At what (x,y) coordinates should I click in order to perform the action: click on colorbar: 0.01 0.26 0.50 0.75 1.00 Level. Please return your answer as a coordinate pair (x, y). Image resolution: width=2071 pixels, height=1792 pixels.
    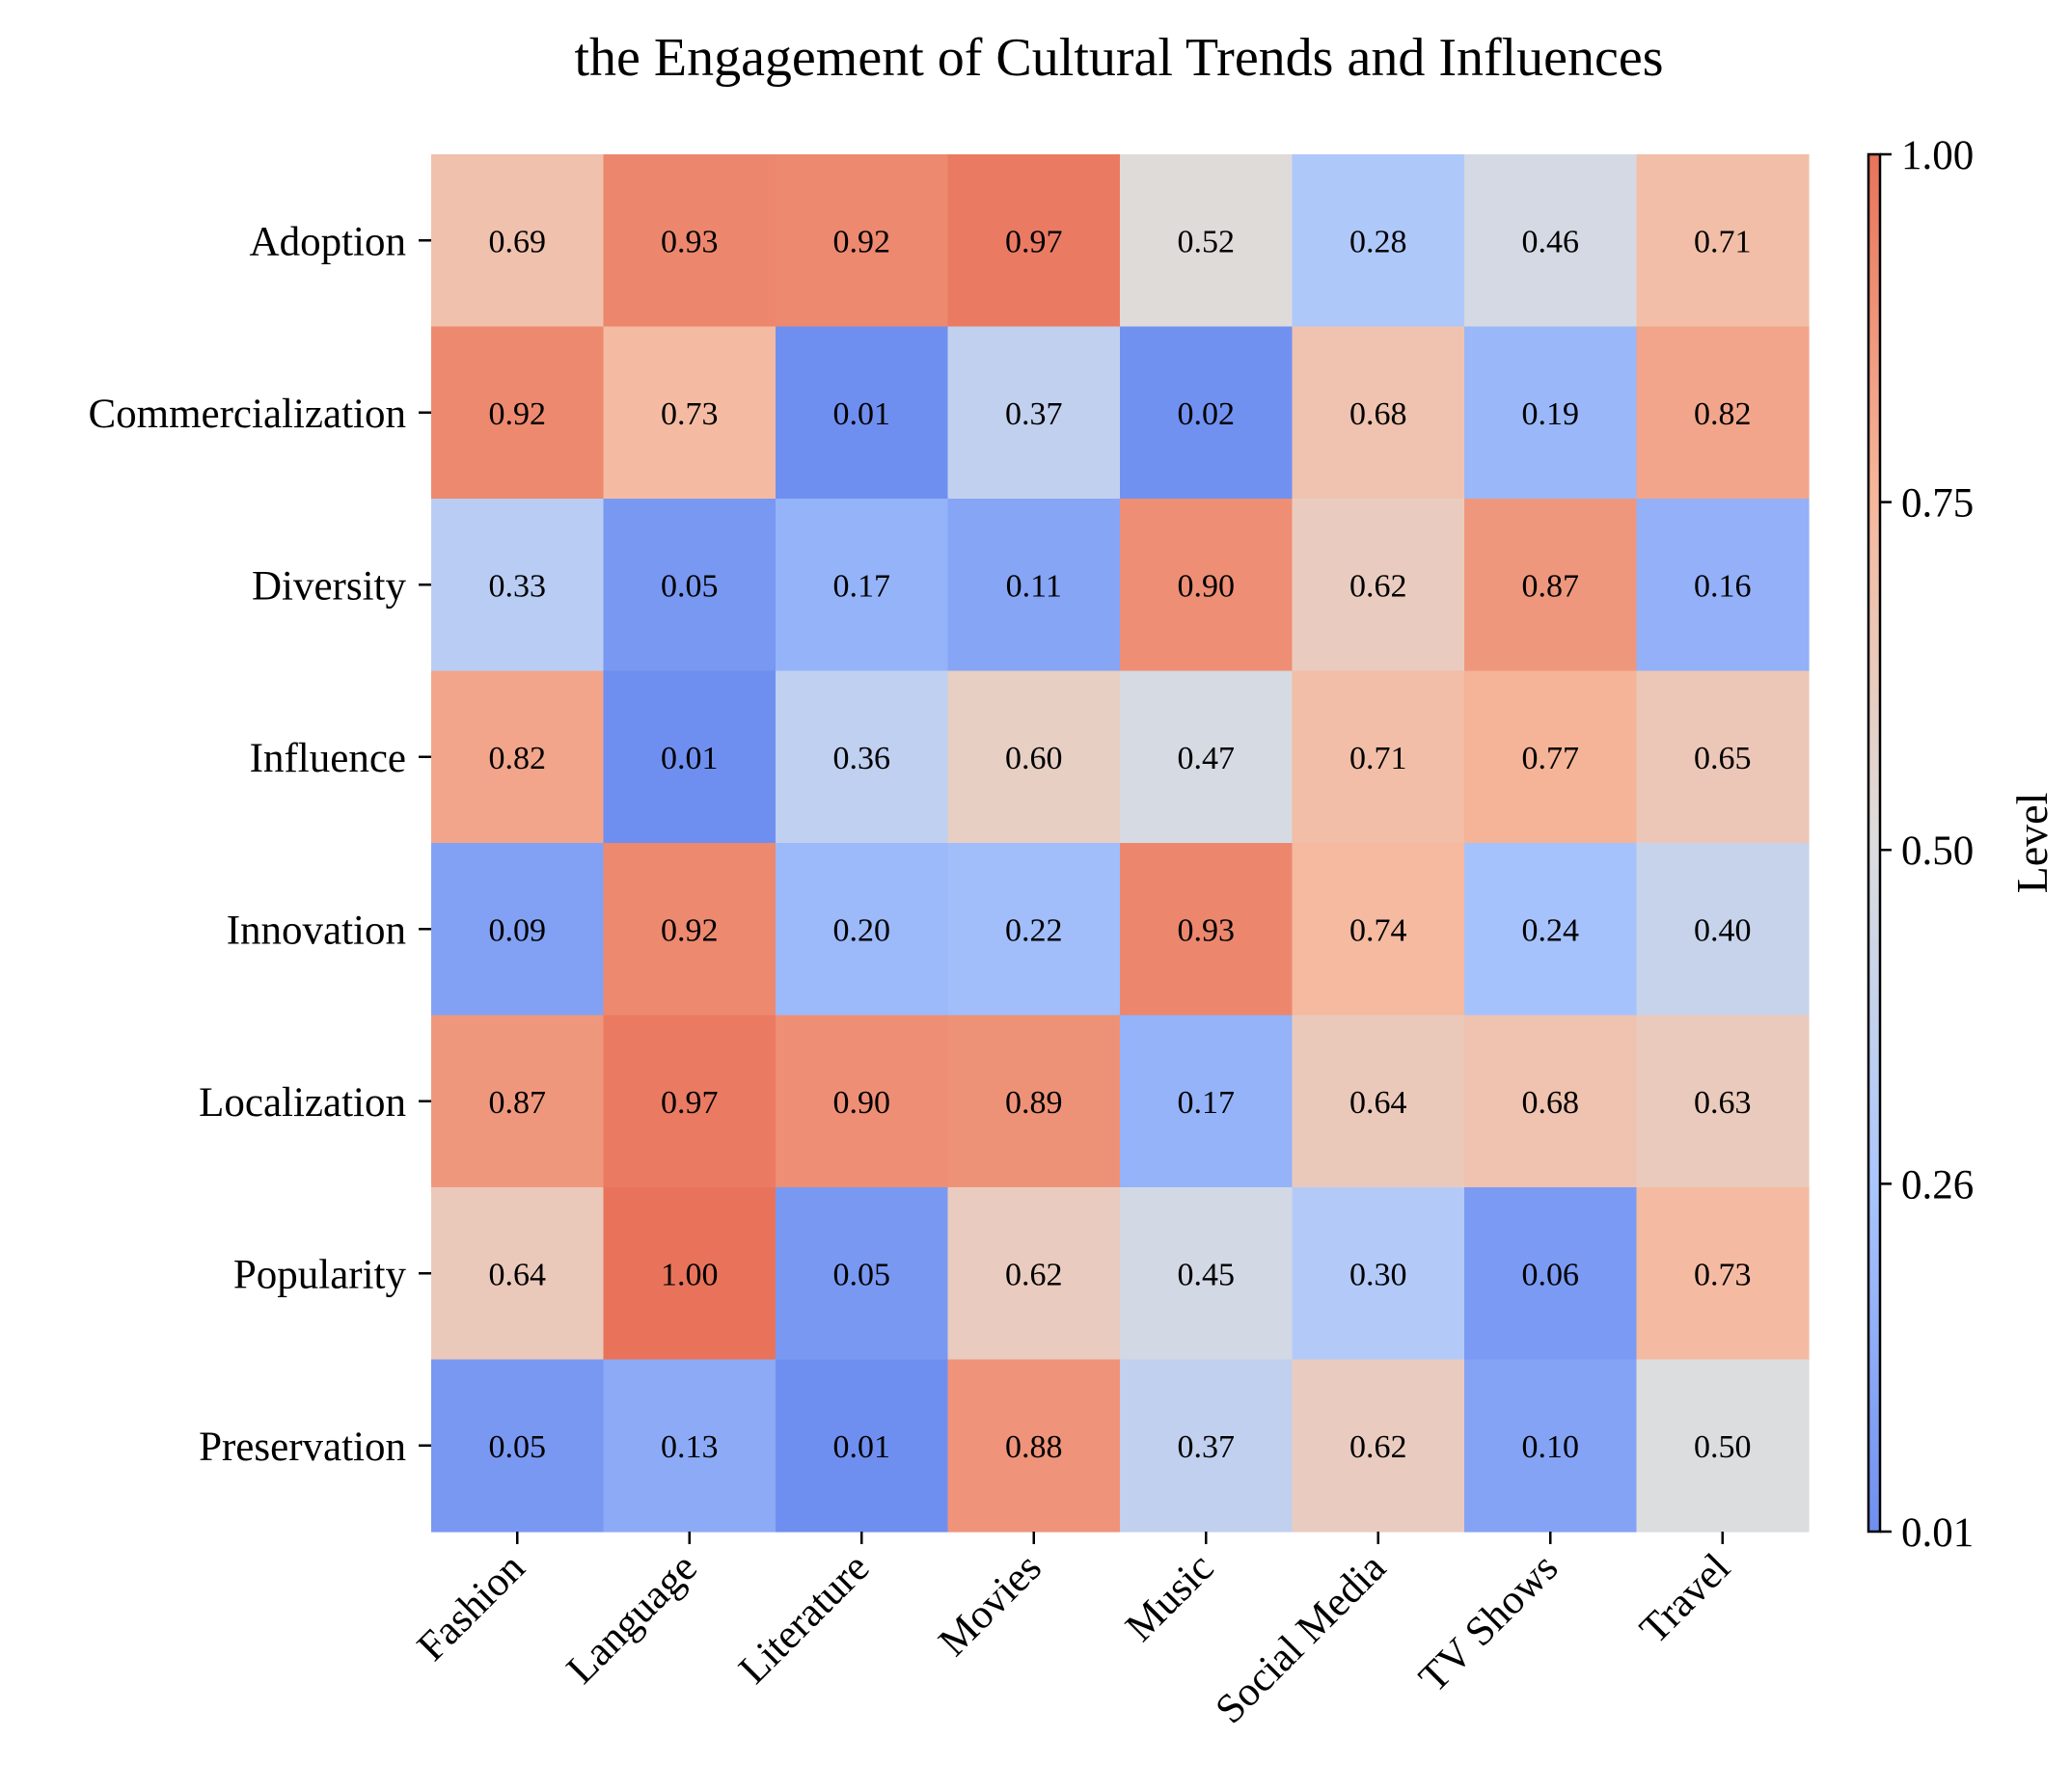
    Looking at the image, I should click on (1962, 844).